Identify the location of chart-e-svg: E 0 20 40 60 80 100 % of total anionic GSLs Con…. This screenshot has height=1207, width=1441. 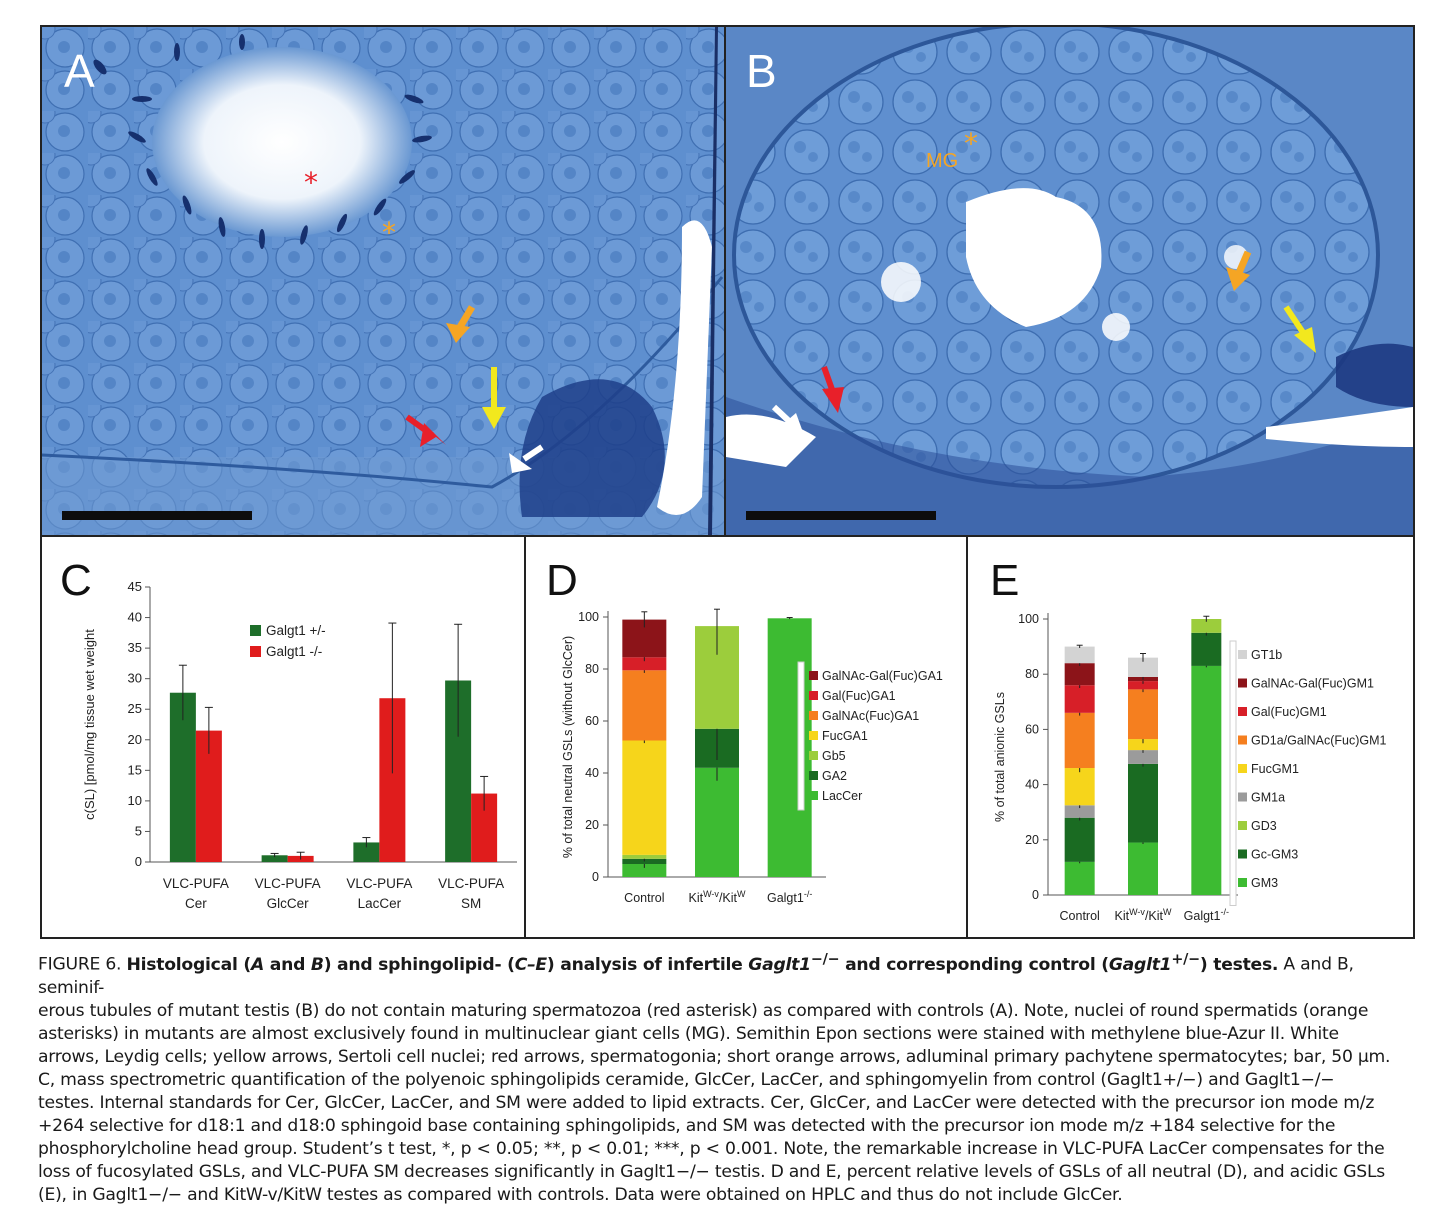
(1188, 739).